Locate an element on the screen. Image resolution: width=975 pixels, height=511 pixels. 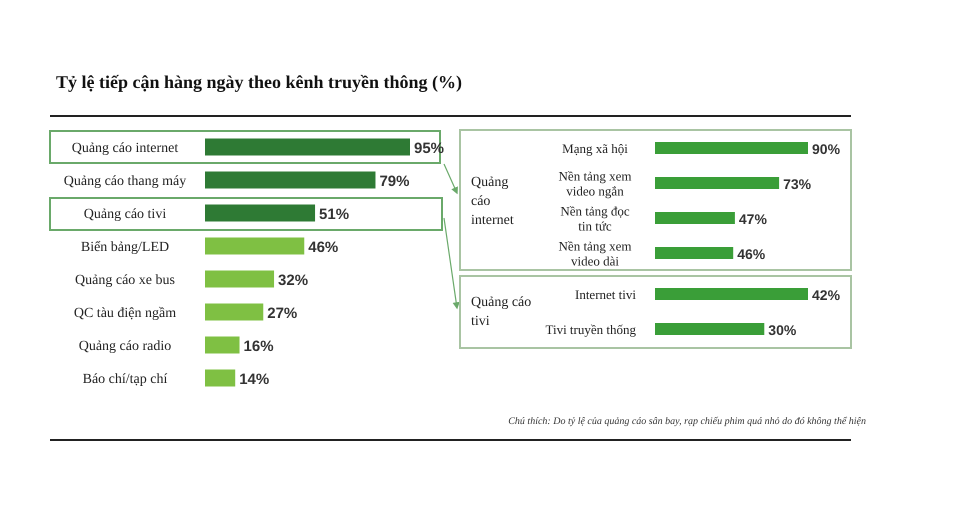
data-label: 16% is located at coordinates (259, 346).